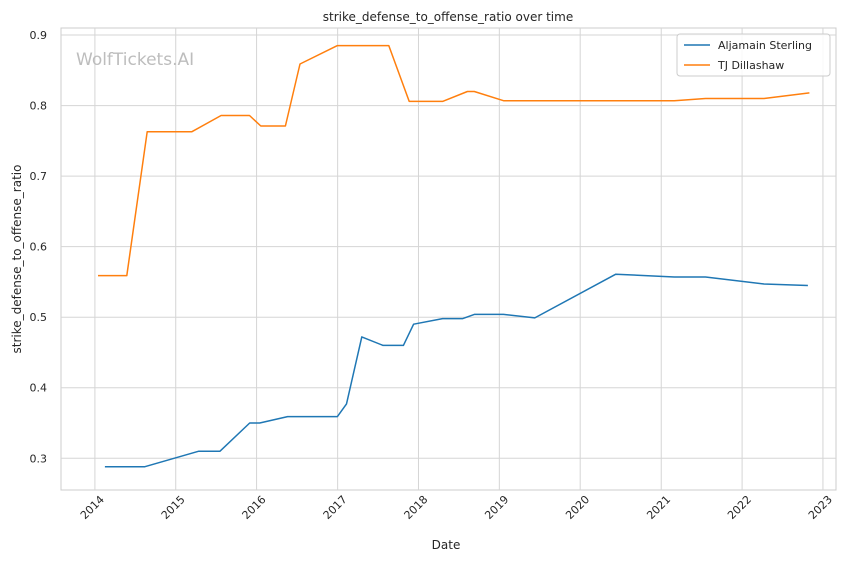 This screenshot has width=844, height=561. I want to click on y-tick-label: 0.9, so click(39, 35).